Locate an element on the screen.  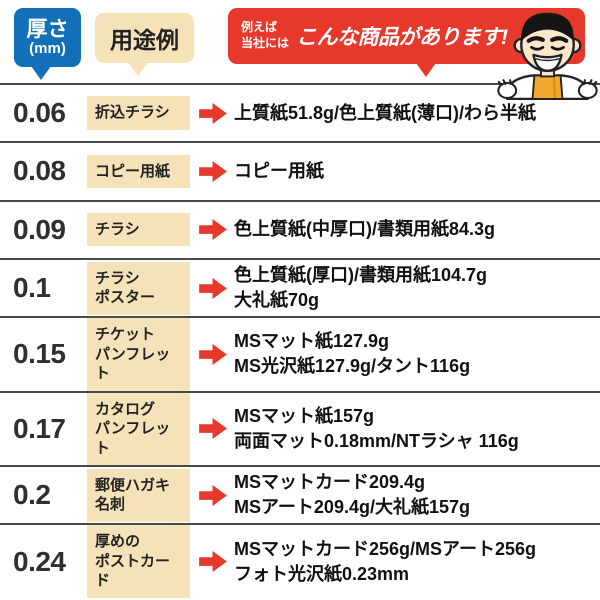
usage-line: コピー用紙 is located at coordinates (133, 171).